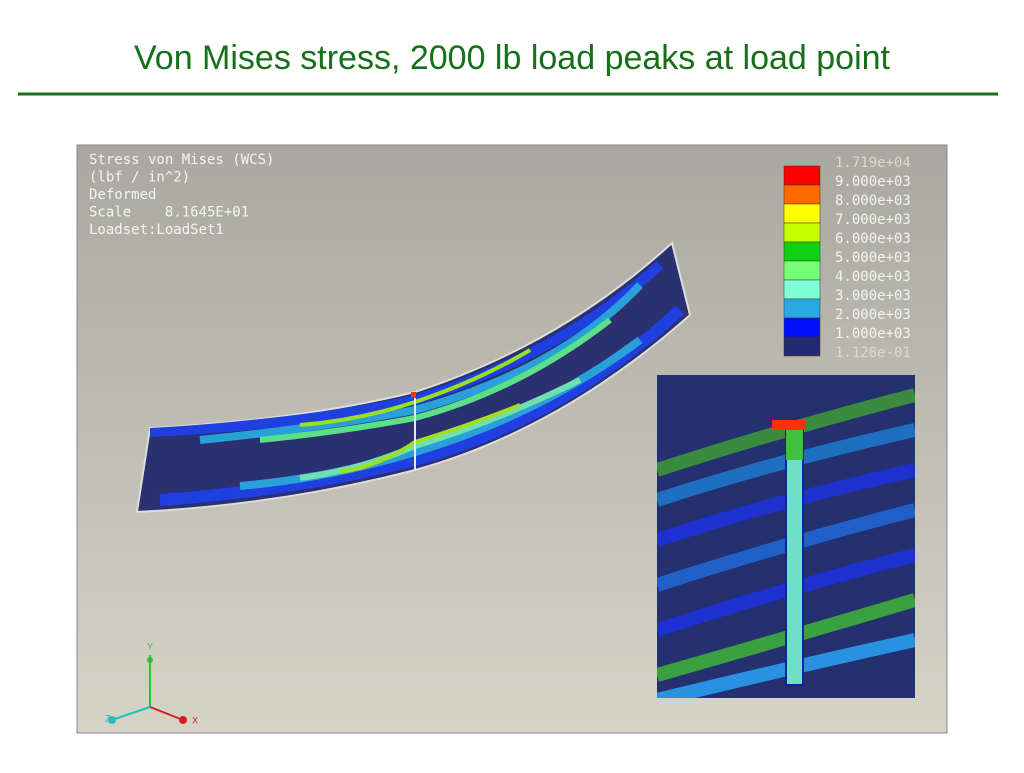  Describe the element at coordinates (151, 683) in the screenshot. I see `axis-triad: Y X Z` at that location.